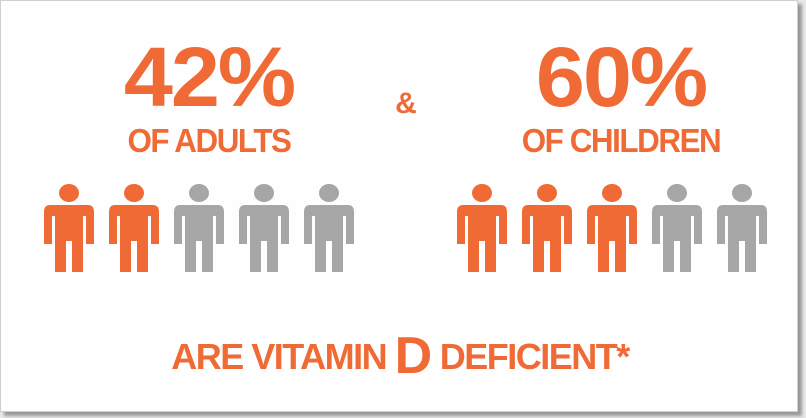  I want to click on footer-text-after: DEFICIENT*, so click(531, 356).